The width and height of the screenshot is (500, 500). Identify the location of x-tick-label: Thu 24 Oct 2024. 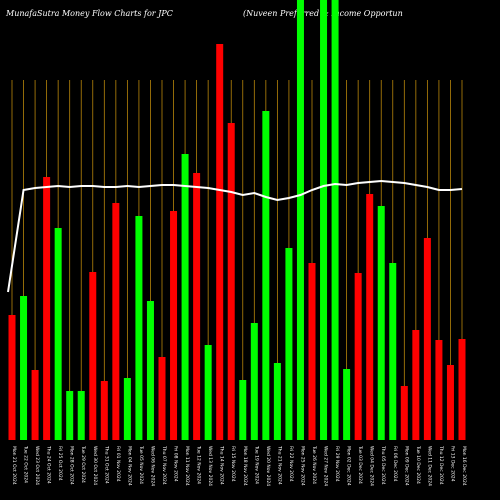
(49, 464).